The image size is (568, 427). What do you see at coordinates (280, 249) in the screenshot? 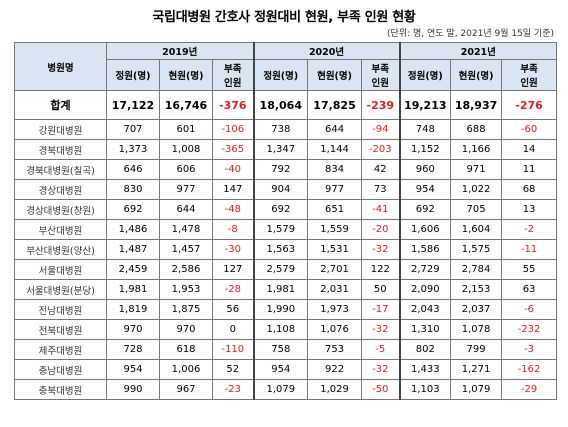
I see `value-cell: 1,563` at bounding box center [280, 249].